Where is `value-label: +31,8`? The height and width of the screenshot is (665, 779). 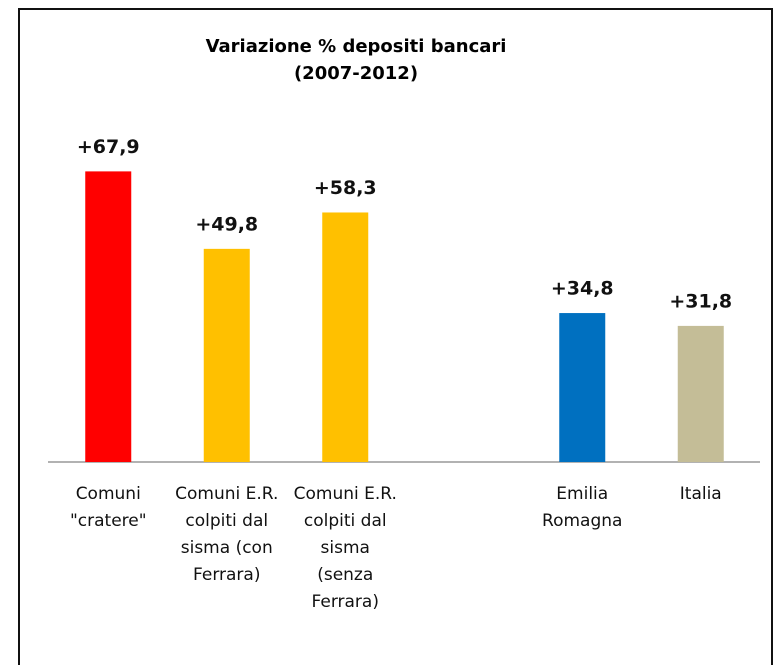
value-label: +31,8 is located at coordinates (700, 301).